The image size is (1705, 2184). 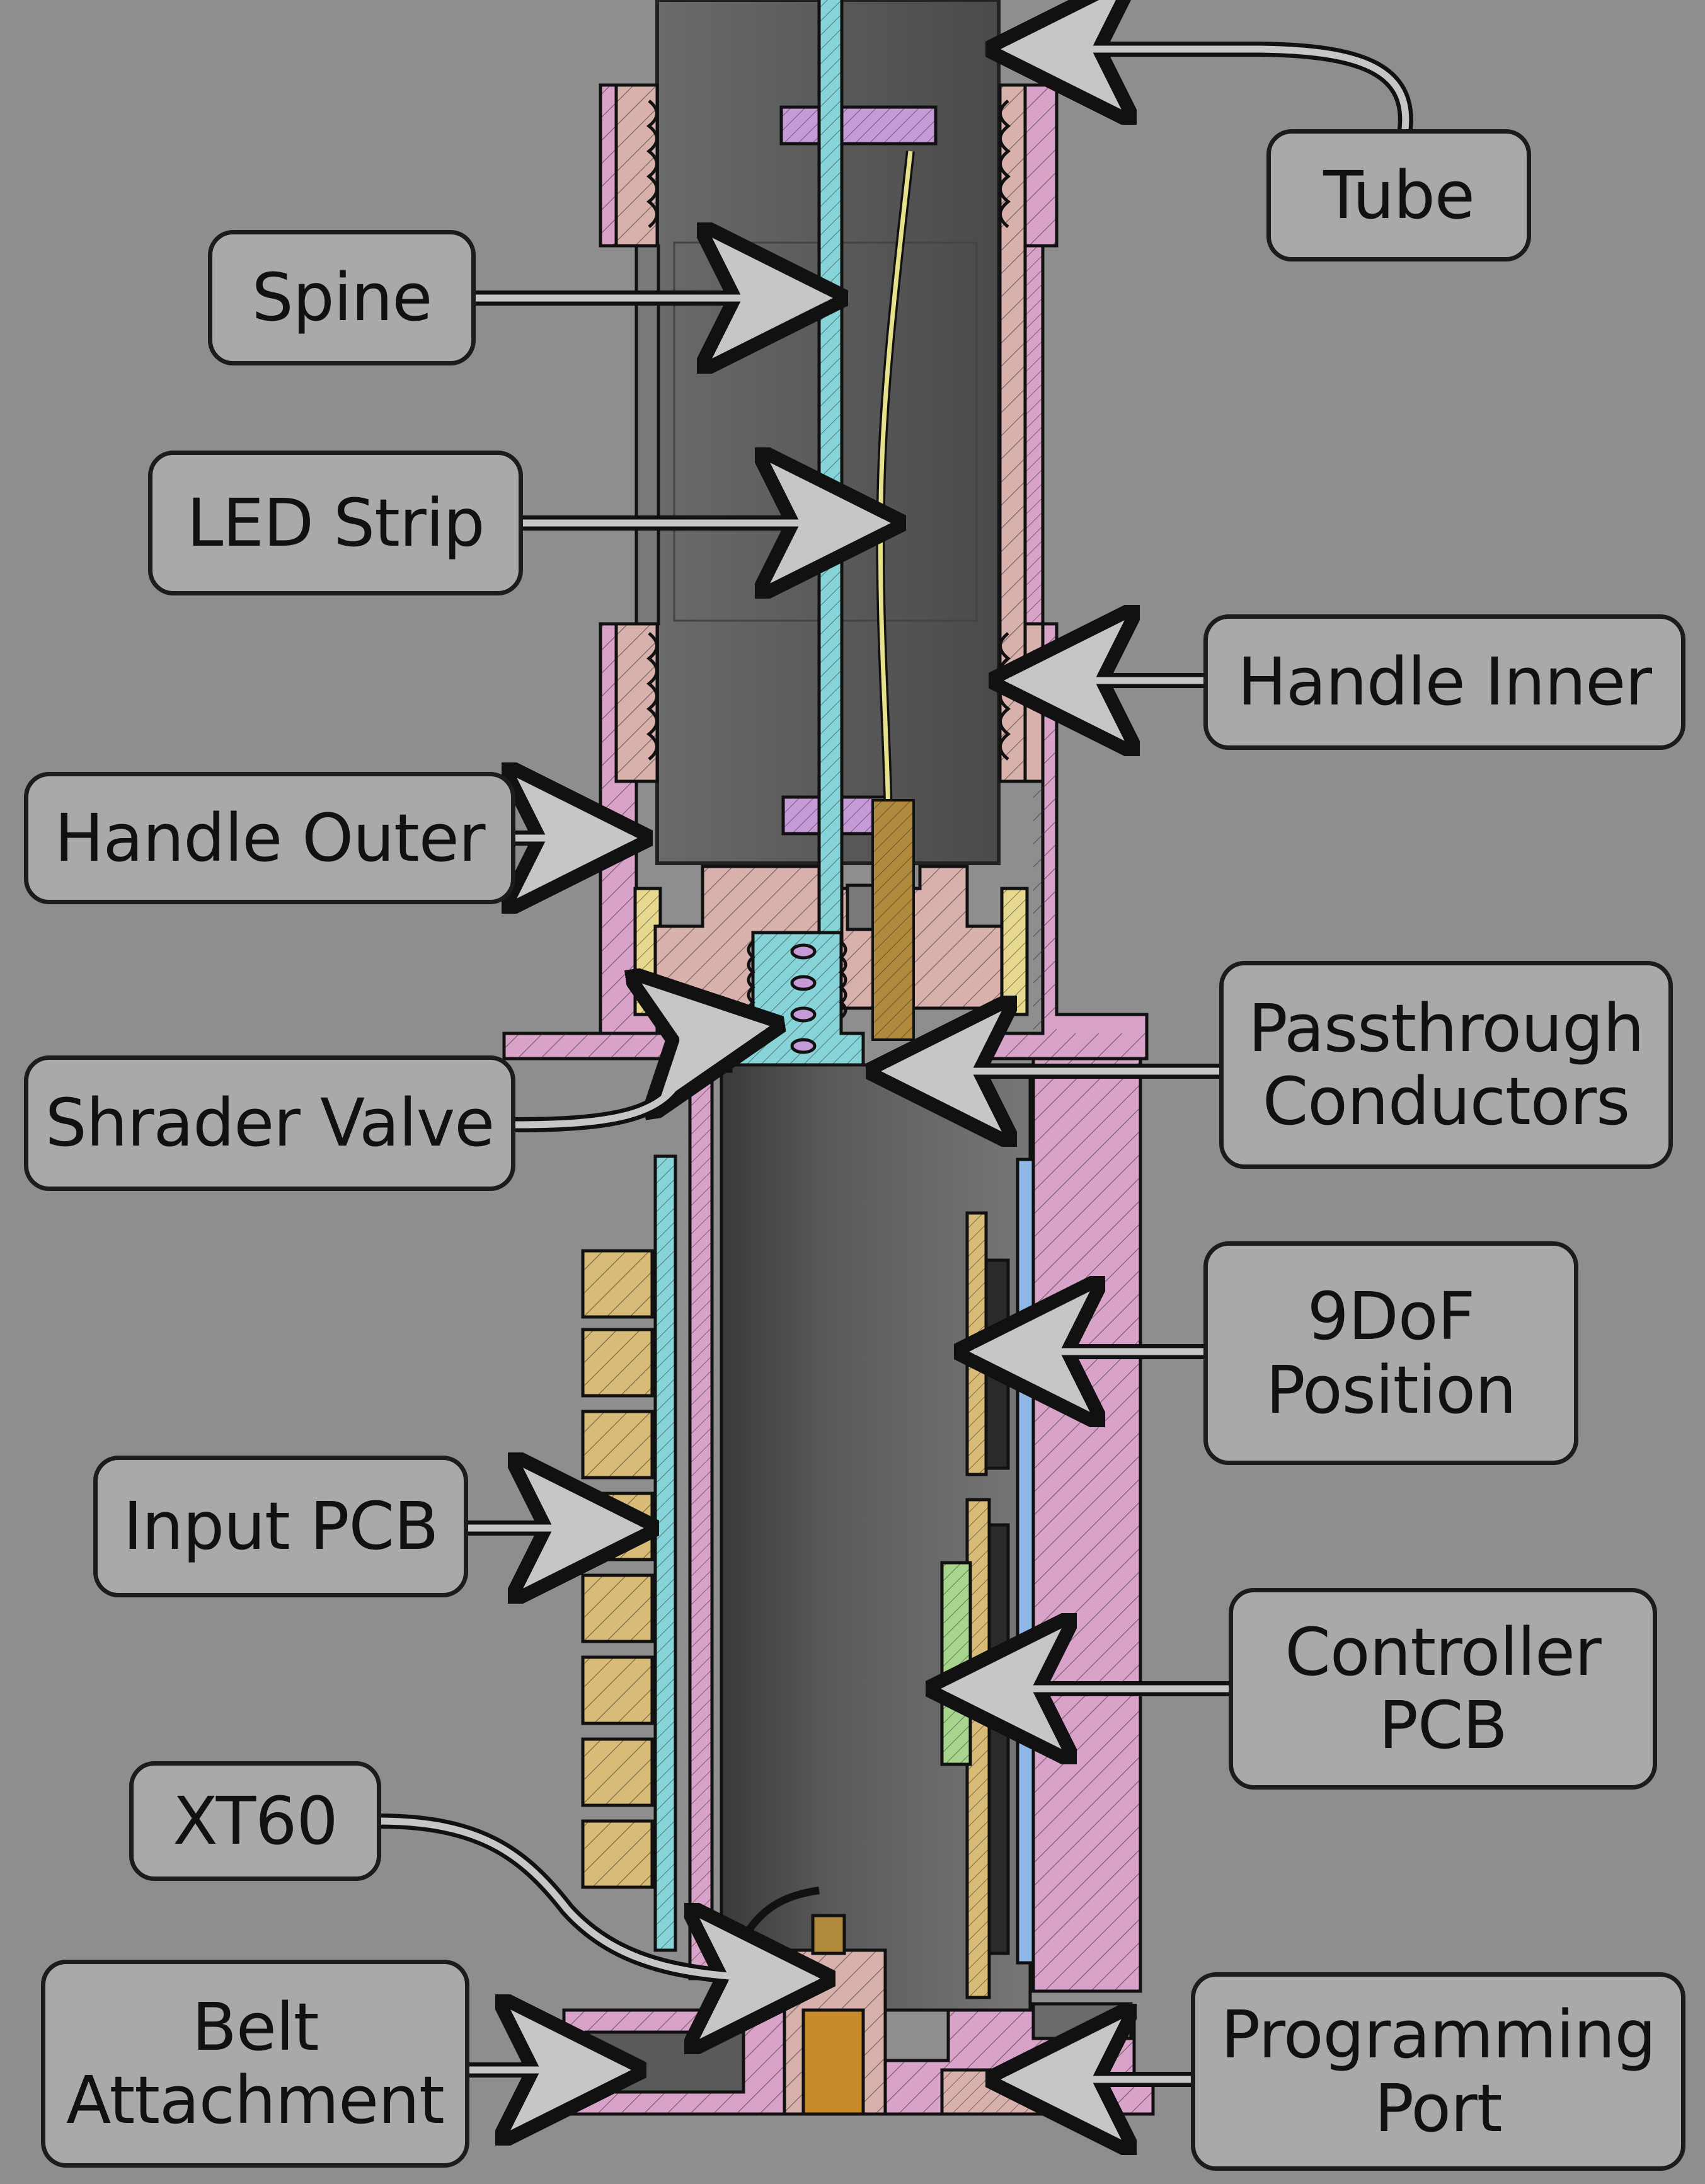 I want to click on passthrough-conductors-line1: Passthrough, so click(x=1447, y=1028).